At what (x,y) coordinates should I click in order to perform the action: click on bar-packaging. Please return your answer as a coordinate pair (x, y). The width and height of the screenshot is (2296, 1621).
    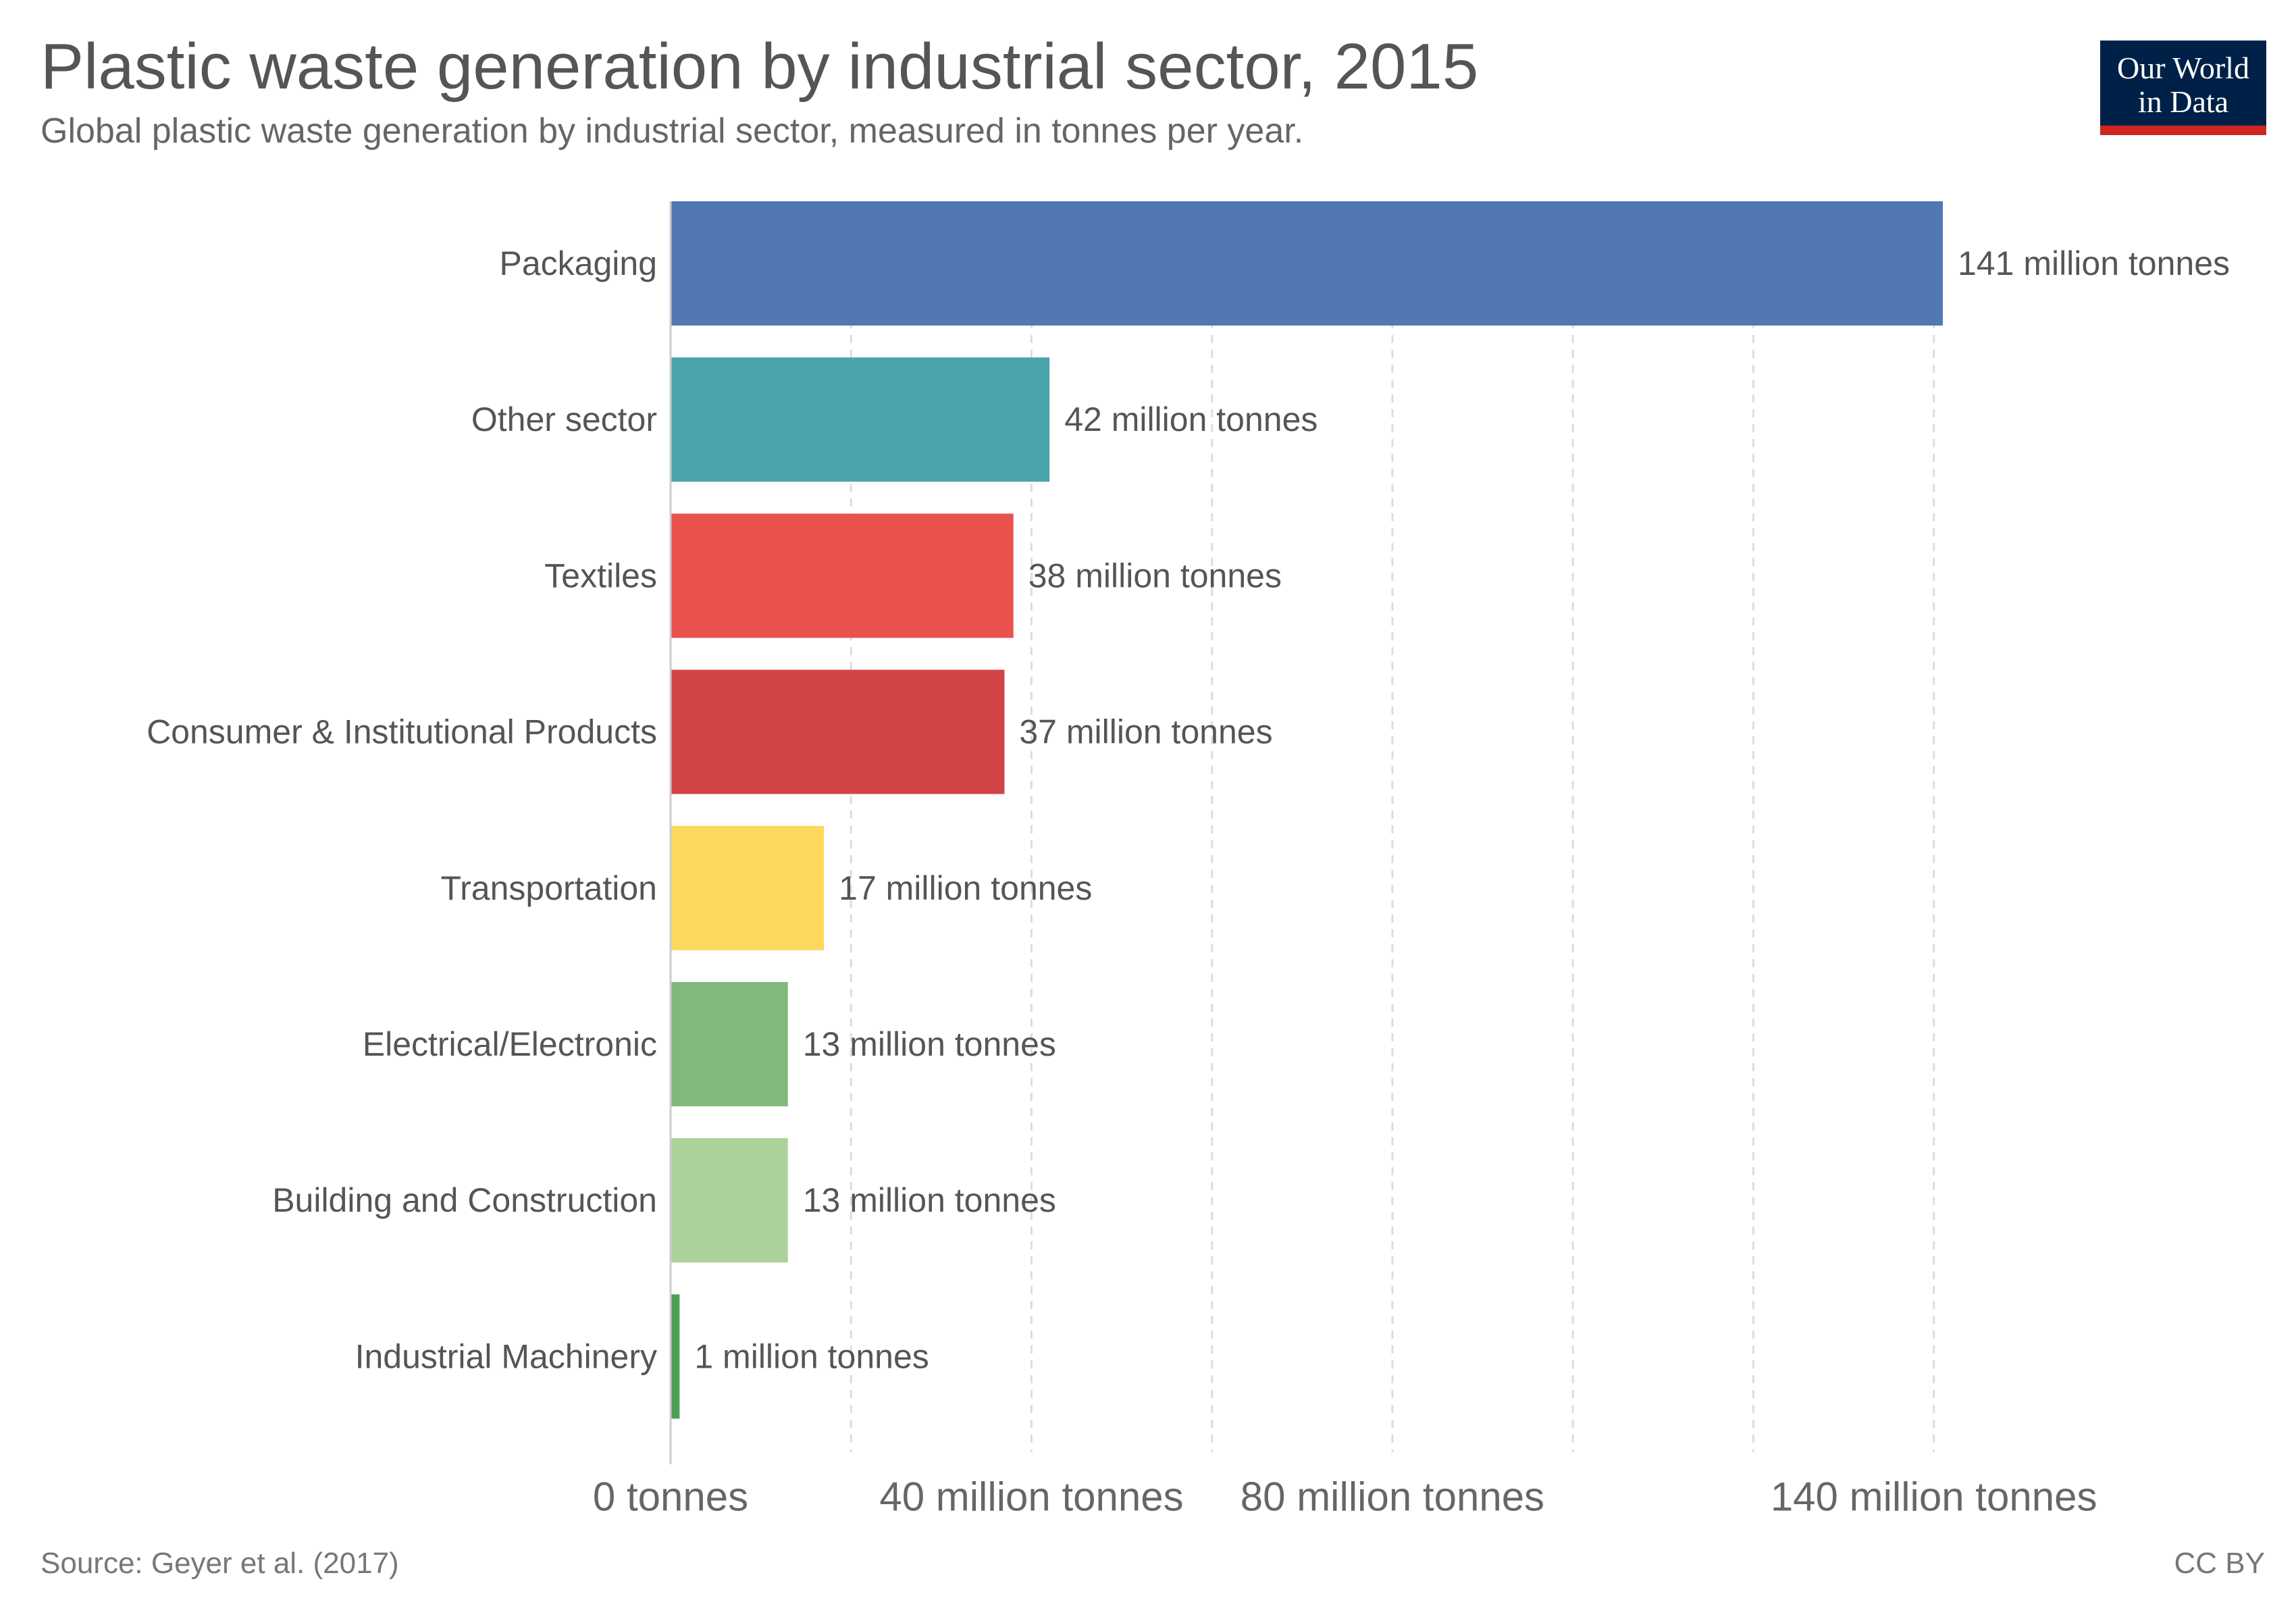
    Looking at the image, I should click on (1307, 263).